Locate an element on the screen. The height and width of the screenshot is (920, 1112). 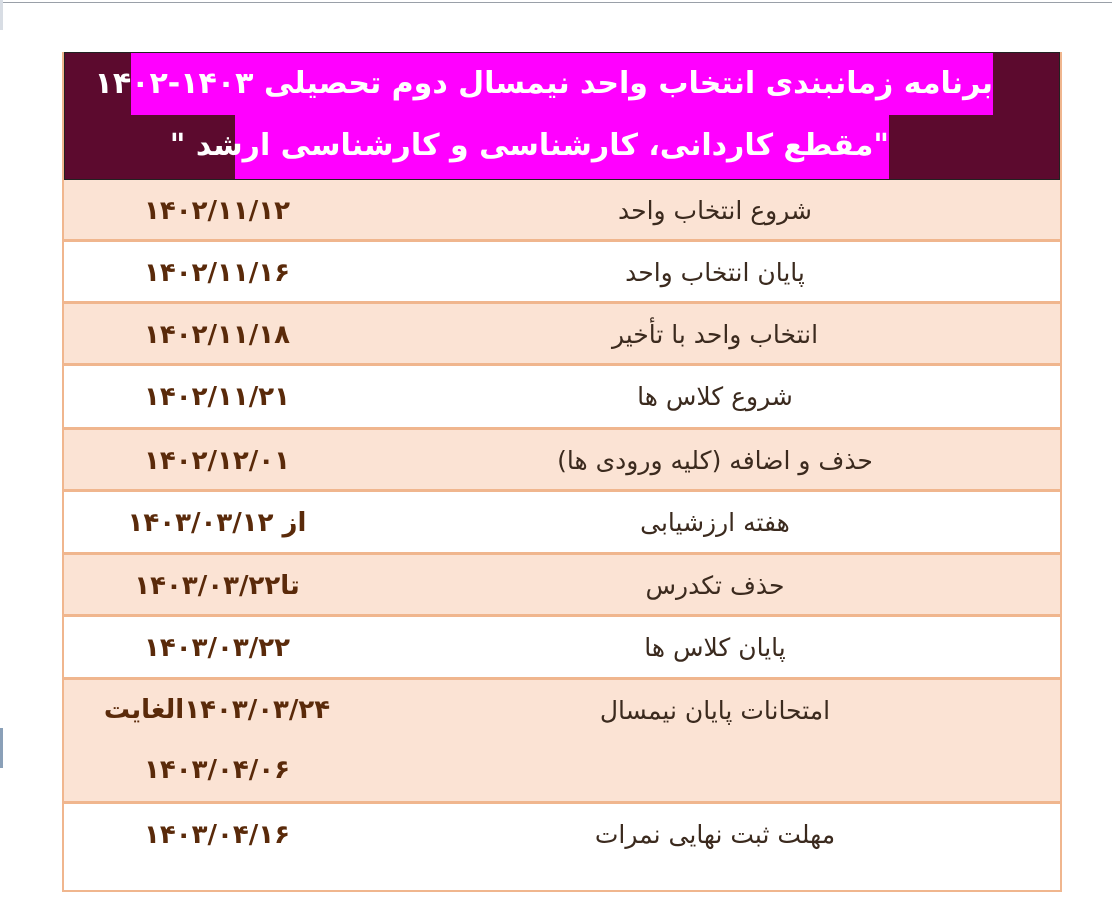
table-row: شروع کلاس ها ۱۴۰۲/۱۱/۲۱ is located at coordinates (562, 398).